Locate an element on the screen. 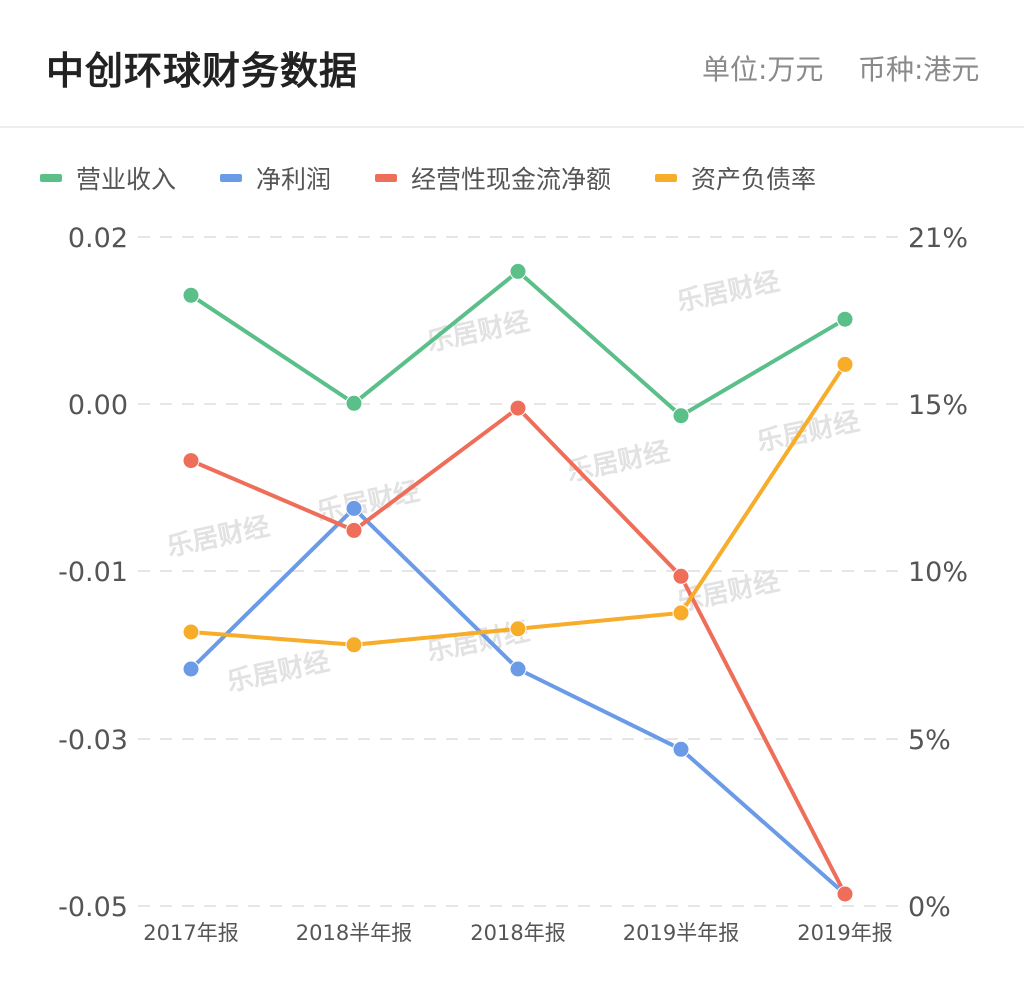  y-left-tick-label: -0.05 is located at coordinates (93, 907).